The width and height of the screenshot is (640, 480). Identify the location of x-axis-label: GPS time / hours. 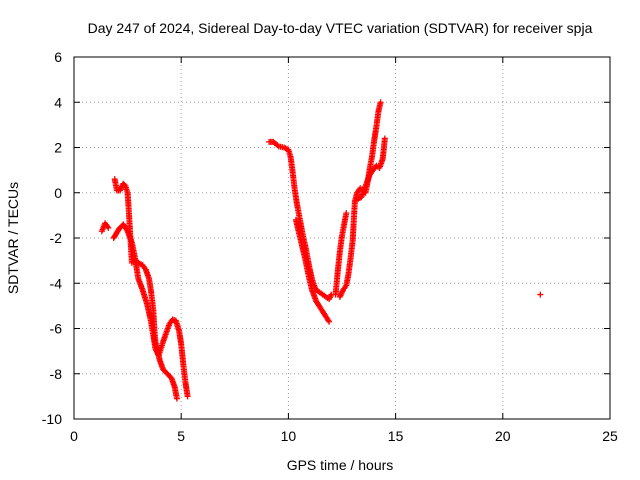
(340, 465).